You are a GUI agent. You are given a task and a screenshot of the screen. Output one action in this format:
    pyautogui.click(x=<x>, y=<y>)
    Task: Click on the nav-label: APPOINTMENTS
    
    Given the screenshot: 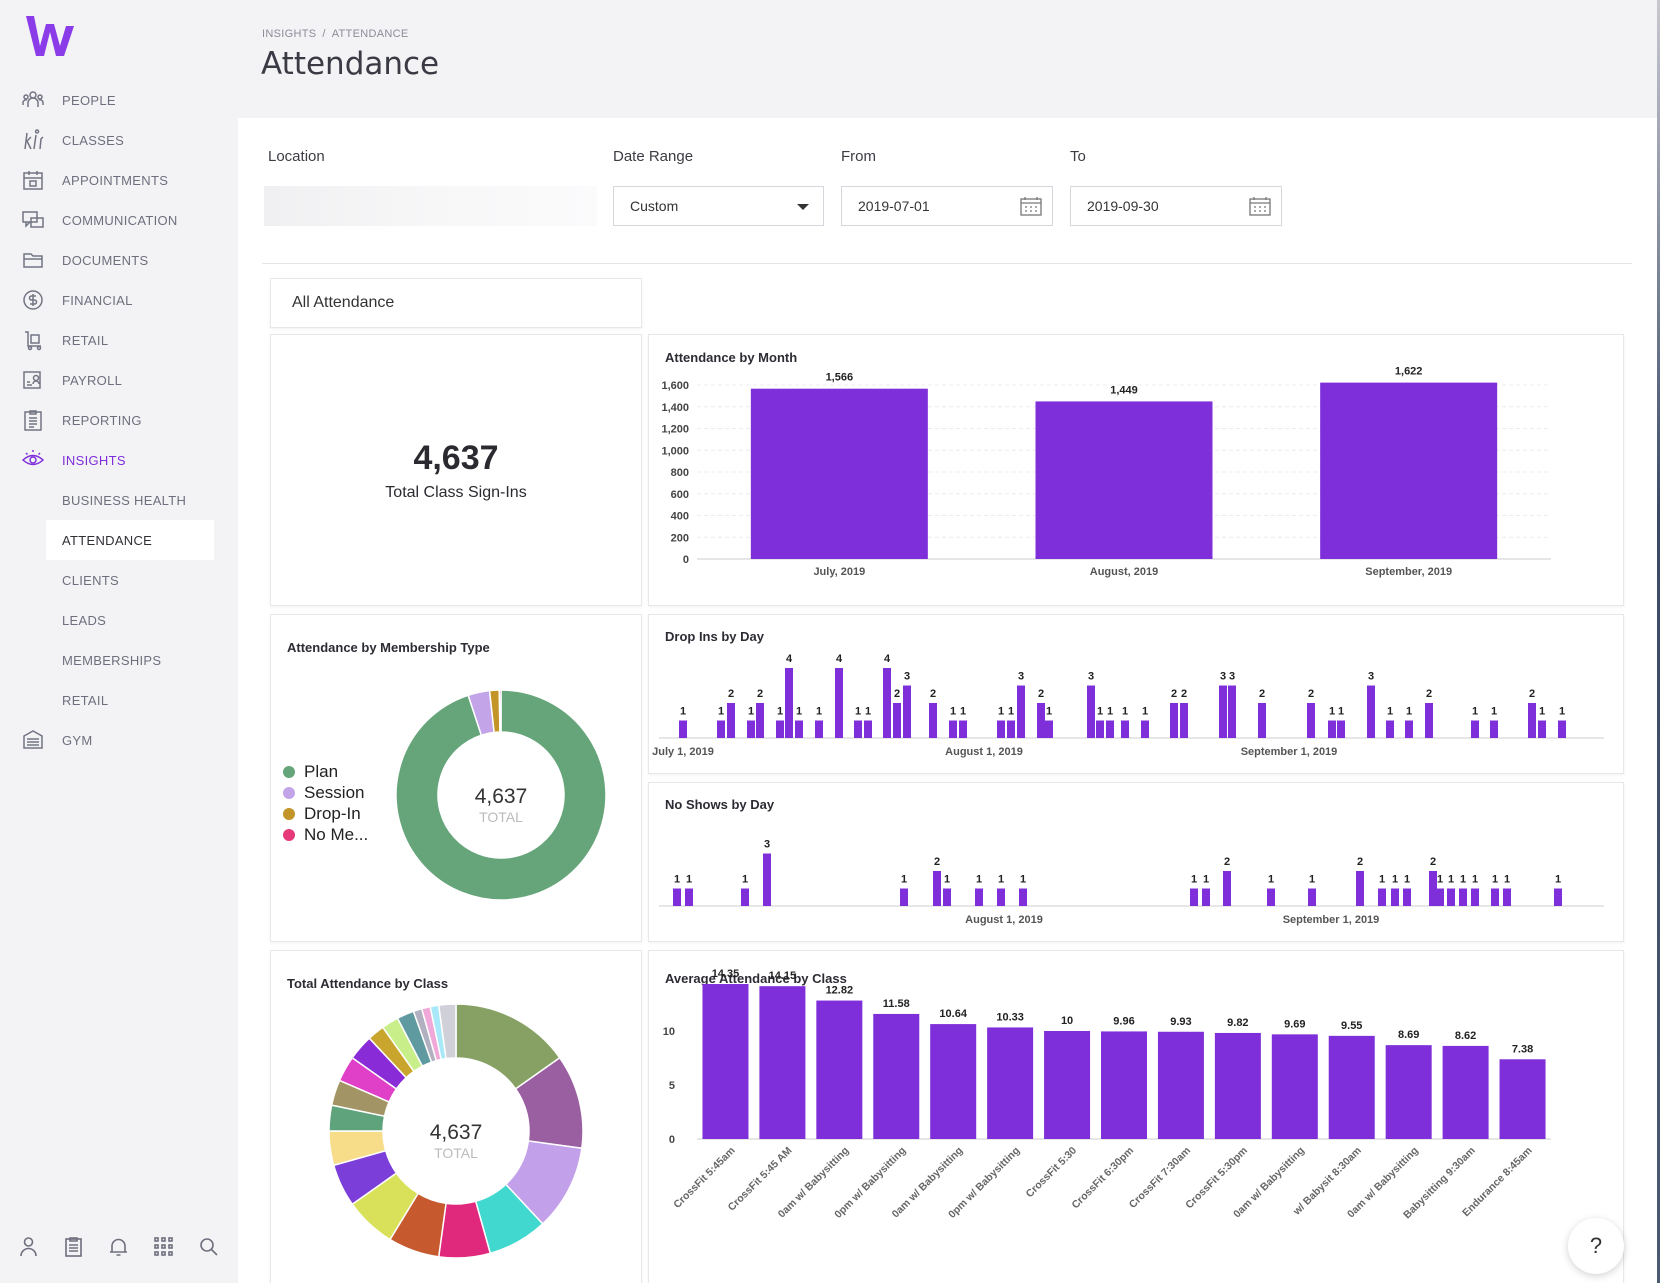 What is the action you would take?
    pyautogui.click(x=115, y=180)
    